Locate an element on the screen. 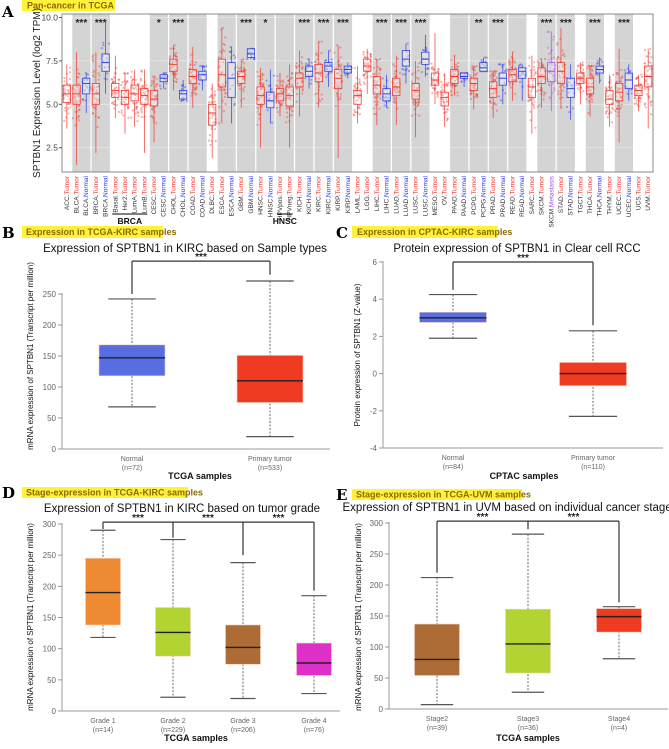  y-tick-label: 300 is located at coordinates (50, 524).